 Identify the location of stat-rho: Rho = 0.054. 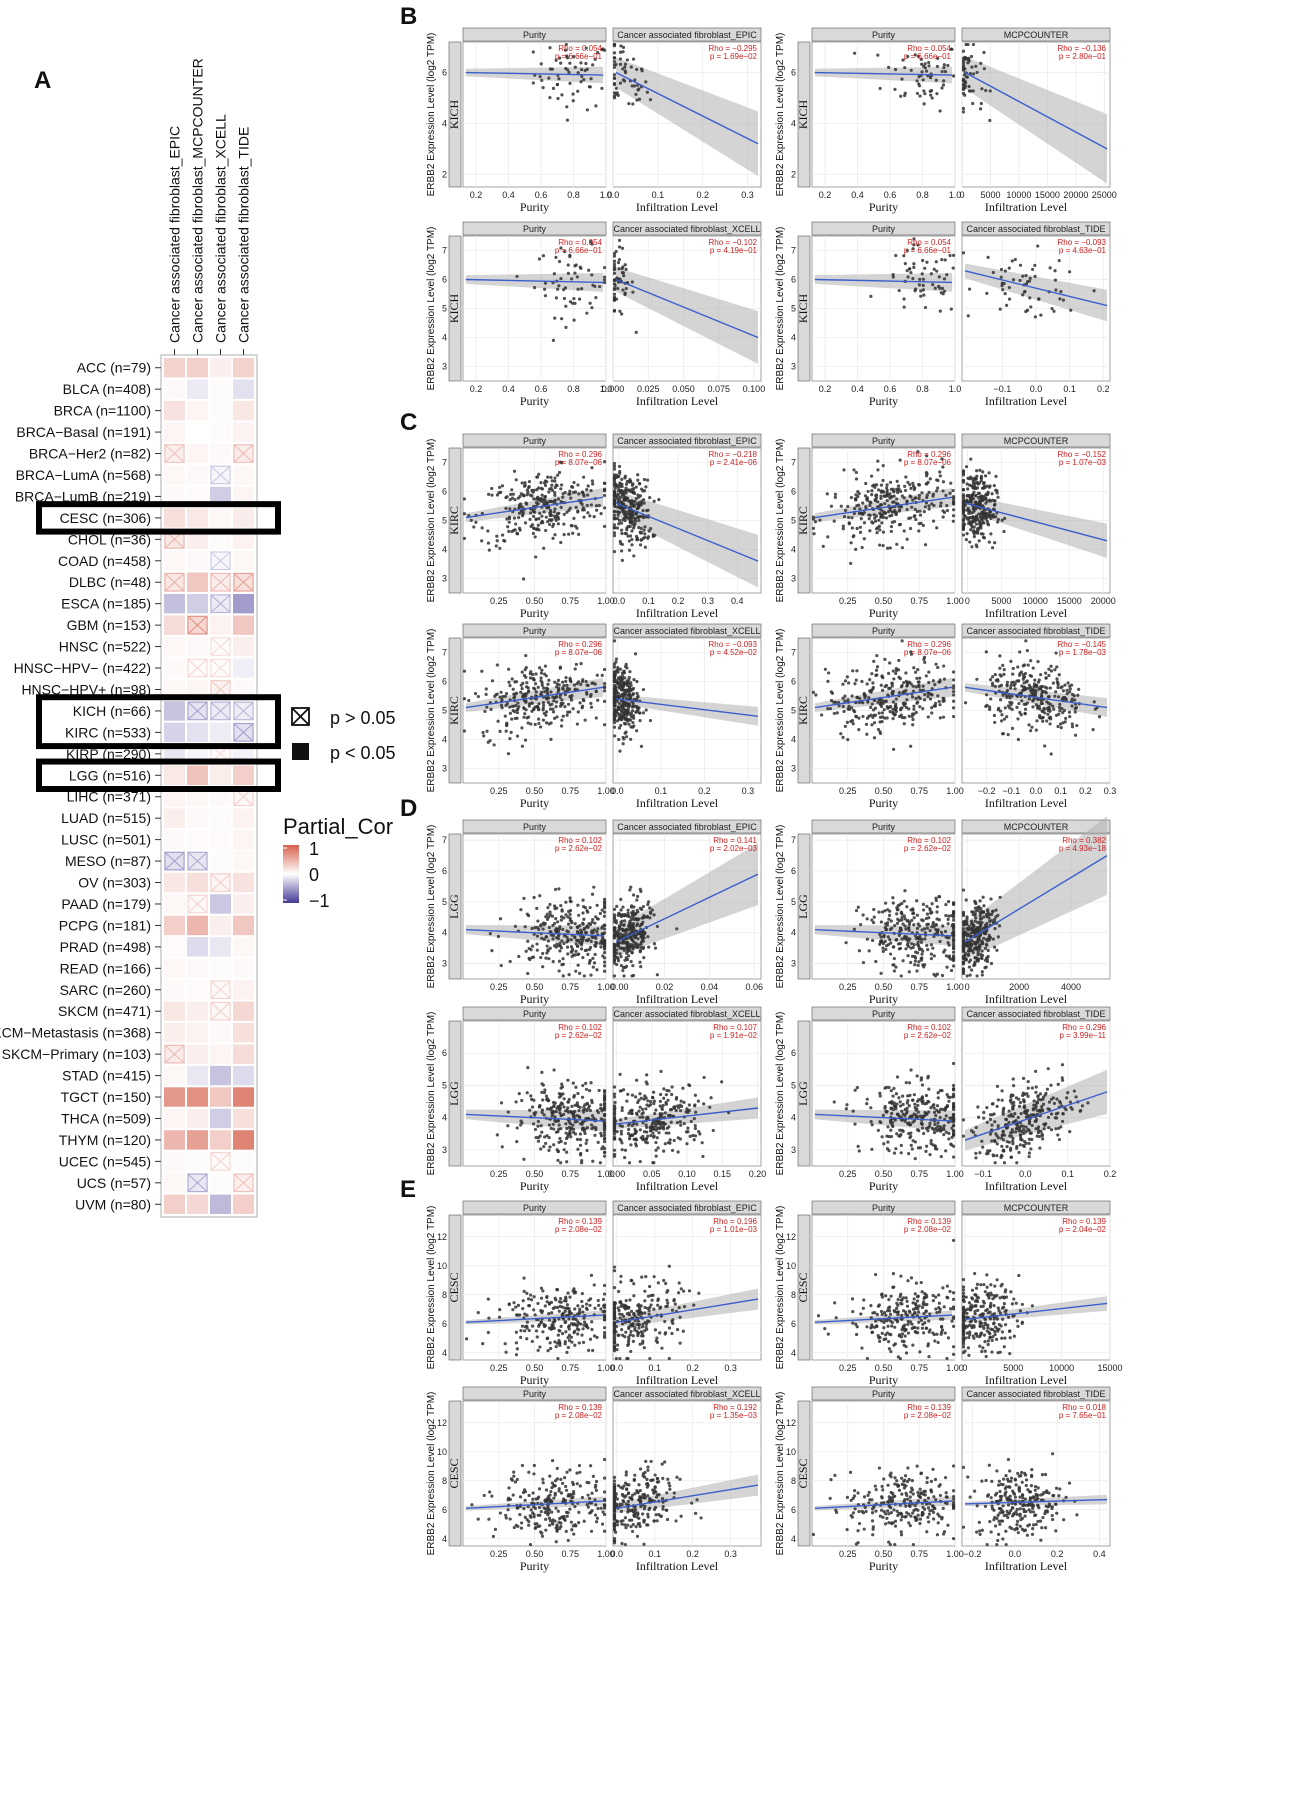
(929, 242).